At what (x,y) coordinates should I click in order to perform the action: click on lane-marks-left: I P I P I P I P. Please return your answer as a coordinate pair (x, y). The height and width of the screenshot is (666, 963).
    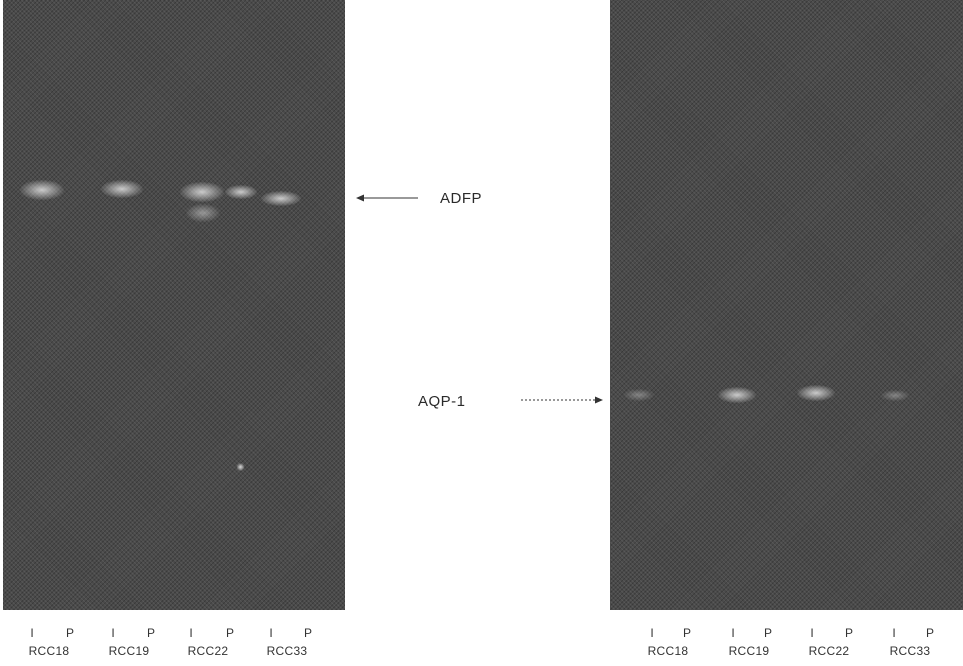
    Looking at the image, I should click on (172, 634).